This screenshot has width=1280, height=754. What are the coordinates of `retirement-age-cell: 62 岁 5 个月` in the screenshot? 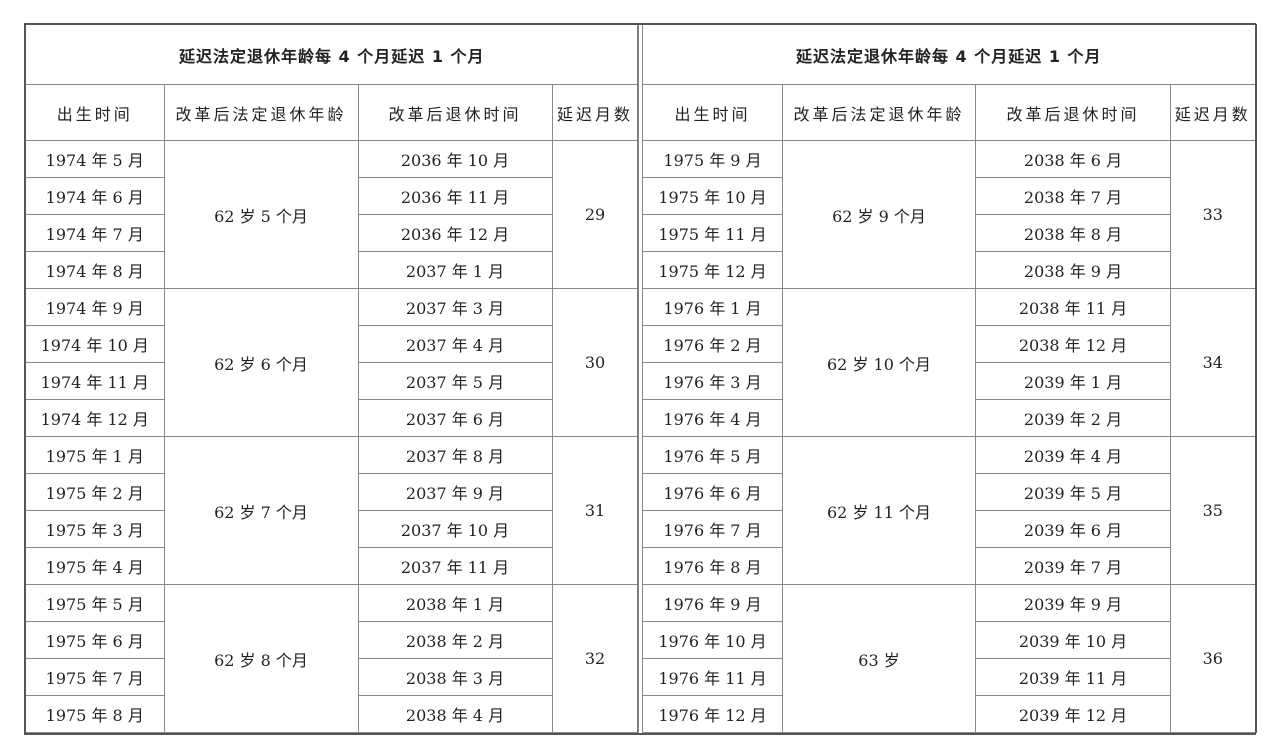 It's located at (261, 214).